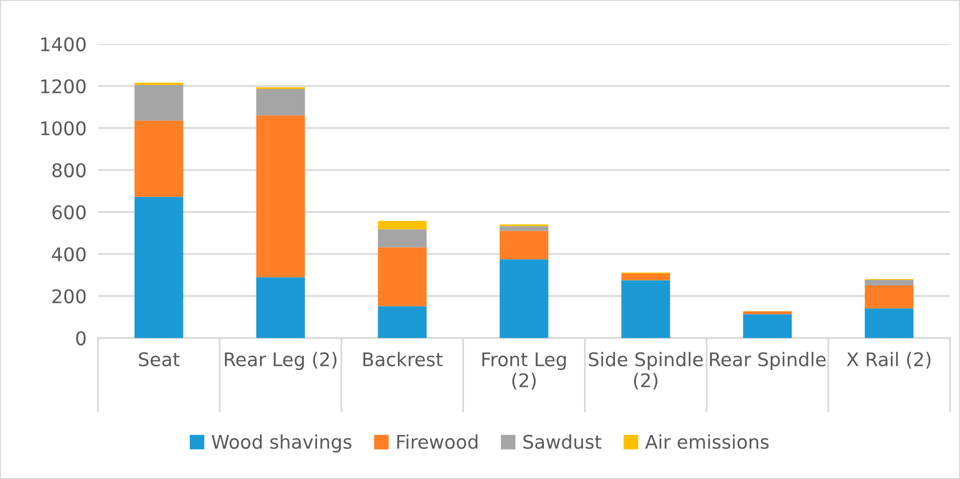  I want to click on y-tick-label: 800, so click(69, 170).